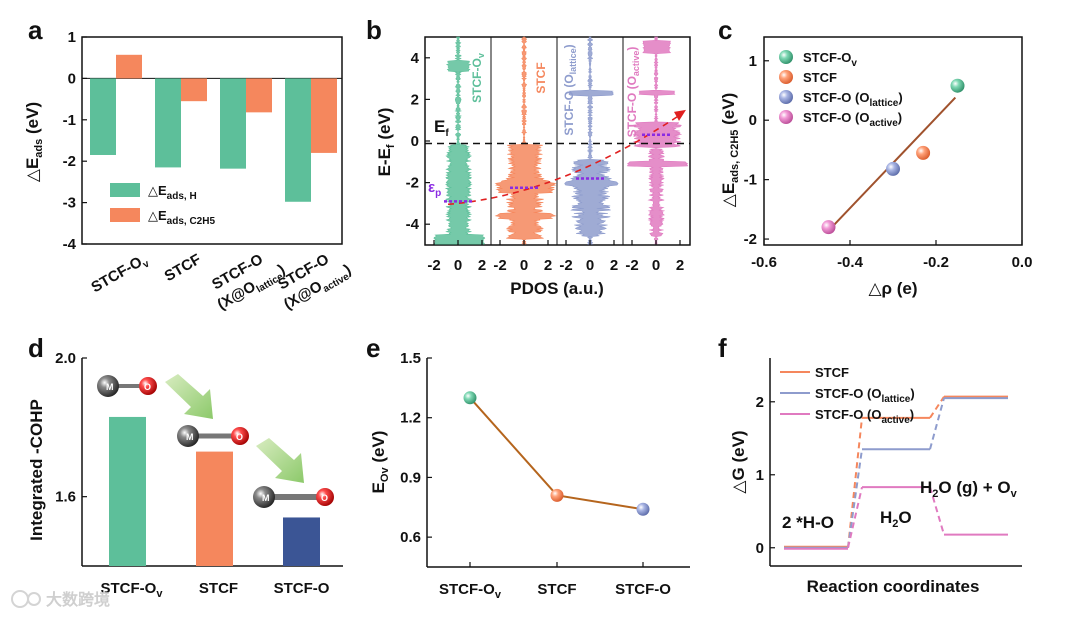  Describe the element at coordinates (127, 386) in the screenshot. I see `molecule-stcf-ov: M O` at that location.